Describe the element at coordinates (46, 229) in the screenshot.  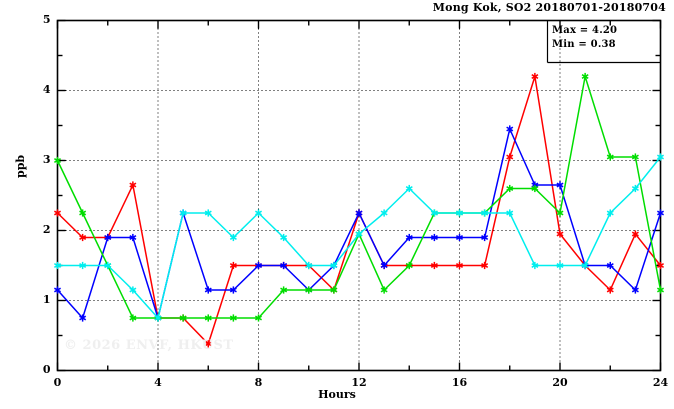
I see `y-axis-tick-label: 2` at that location.